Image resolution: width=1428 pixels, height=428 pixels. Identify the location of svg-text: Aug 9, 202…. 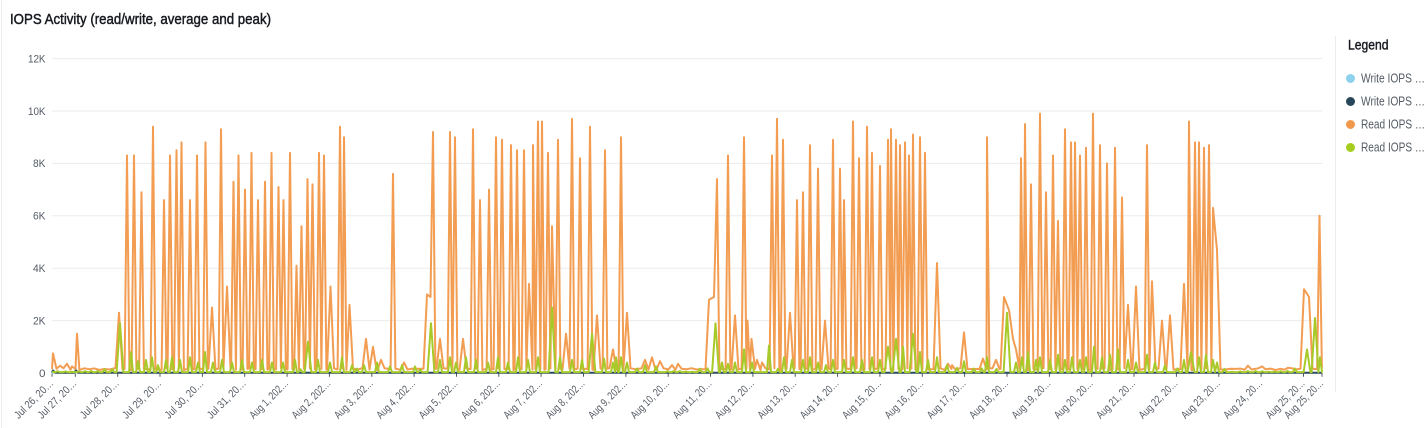
(608, 400).